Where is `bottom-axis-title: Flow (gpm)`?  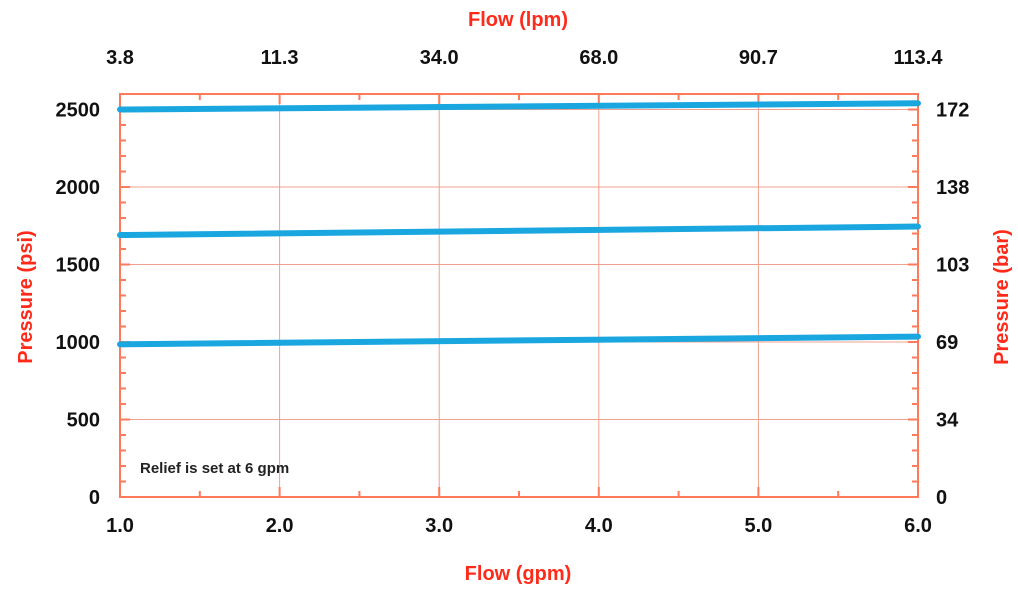
bottom-axis-title: Flow (gpm) is located at coordinates (518, 574).